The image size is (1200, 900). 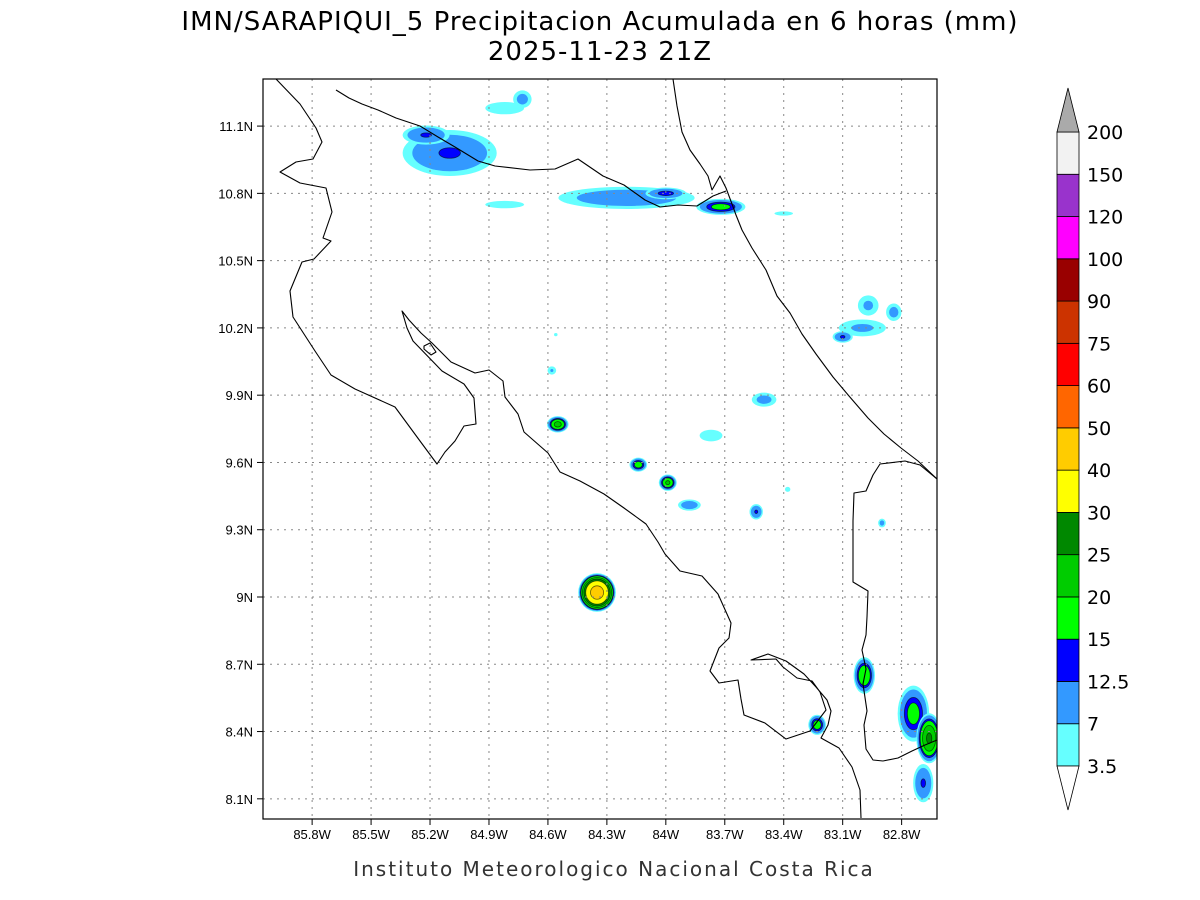 I want to click on lon-tick-label: 84W, so click(x=665, y=834).